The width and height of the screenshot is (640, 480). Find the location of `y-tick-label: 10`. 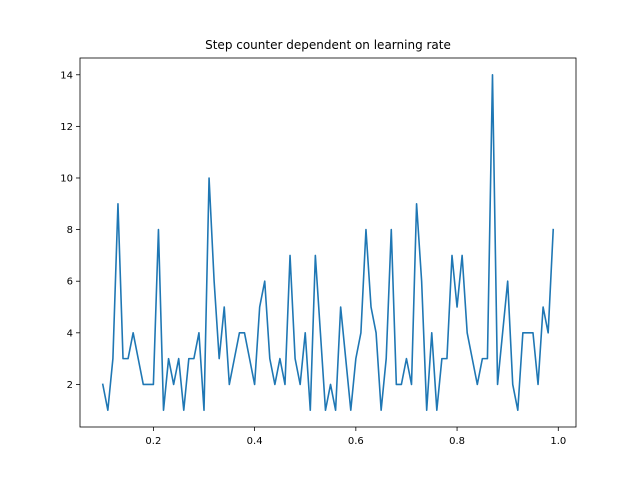

y-tick-label: 10 is located at coordinates (66, 178).